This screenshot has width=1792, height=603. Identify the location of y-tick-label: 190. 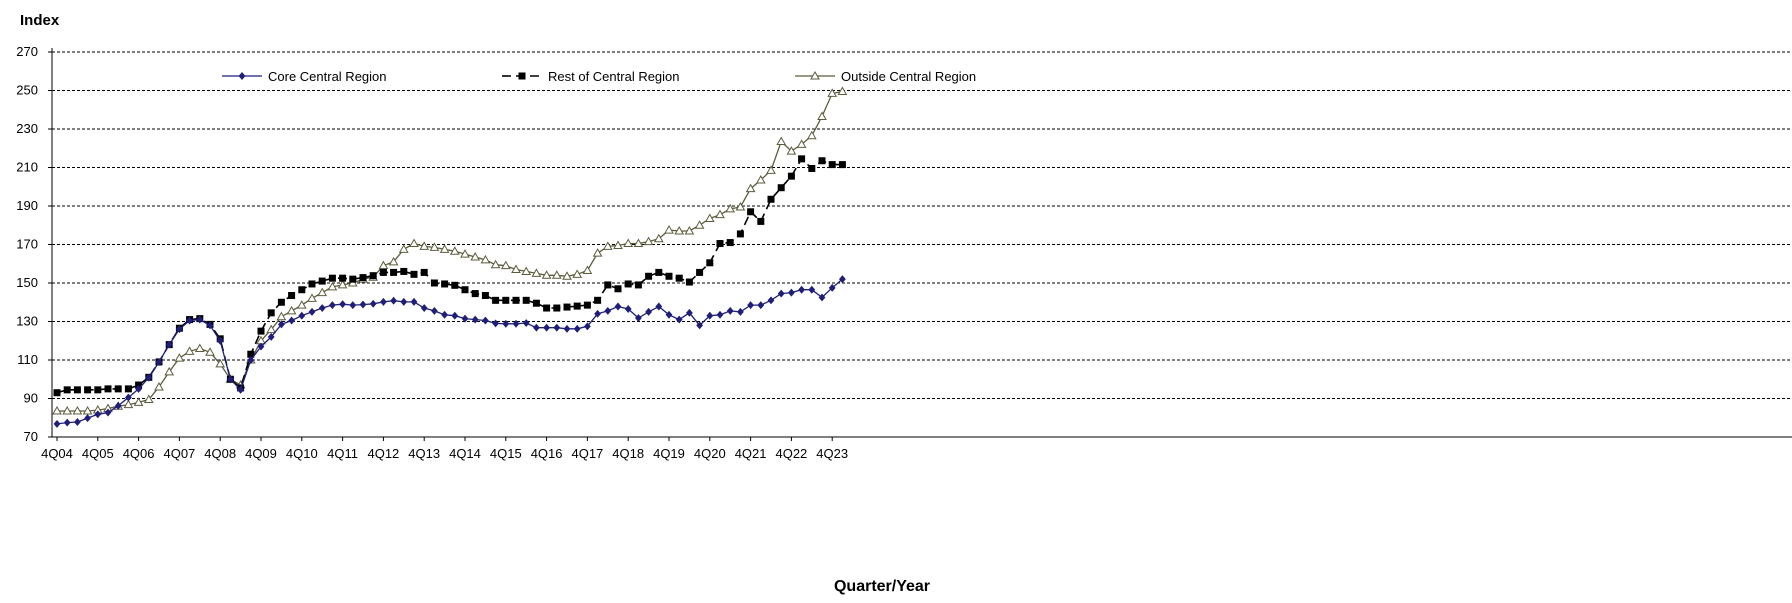
(27, 205).